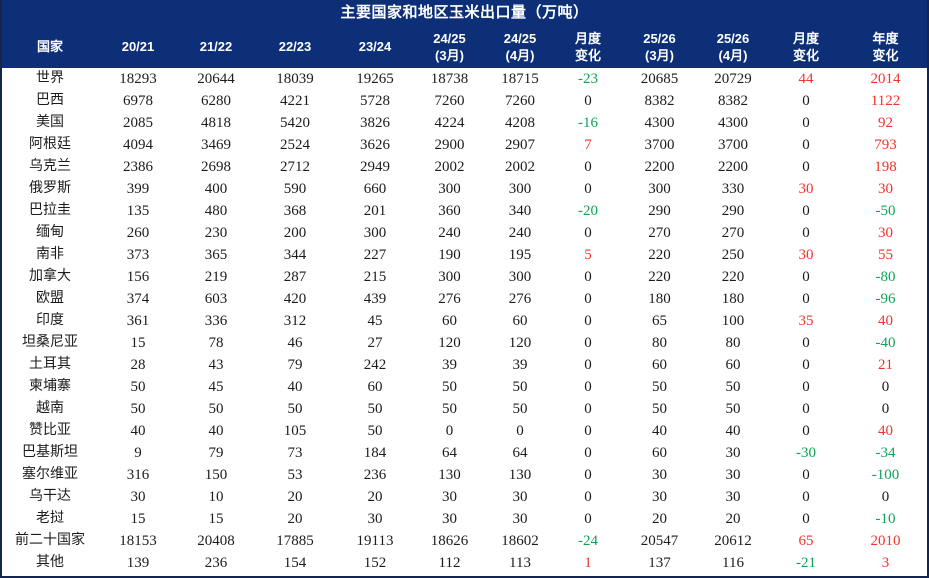 The image size is (929, 578). Describe the element at coordinates (138, 299) in the screenshot. I see `value-cell: 374` at that location.